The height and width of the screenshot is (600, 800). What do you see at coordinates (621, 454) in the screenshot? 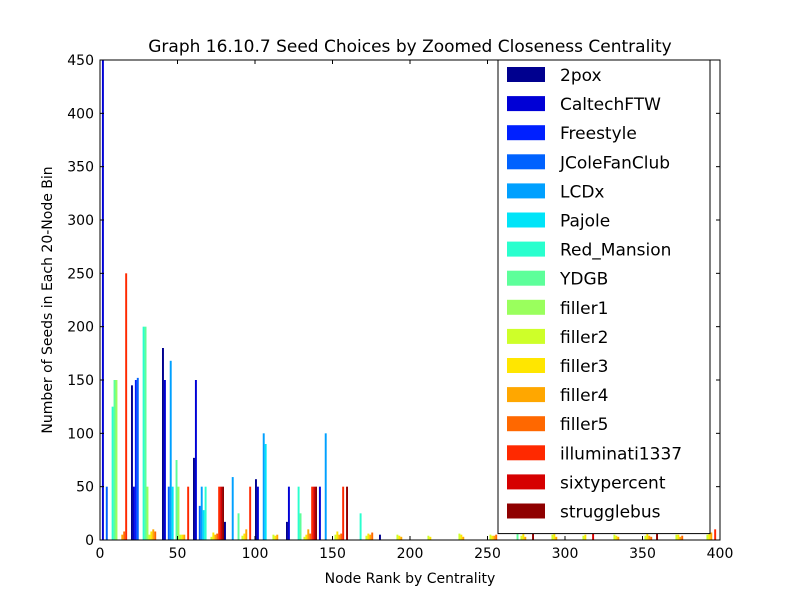
I see `legend-label-illuminati1337: illuminati1337` at bounding box center [621, 454].